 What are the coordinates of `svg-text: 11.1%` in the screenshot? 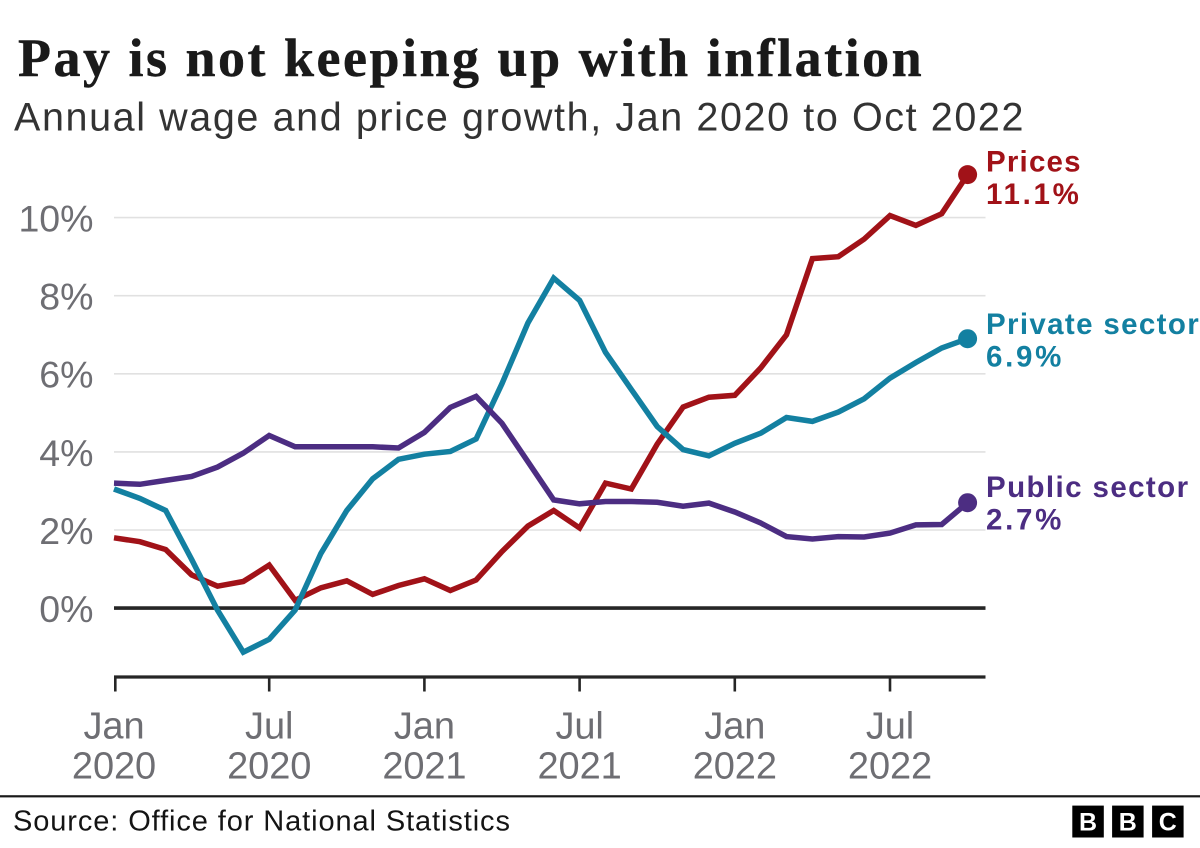 It's located at (1034, 194).